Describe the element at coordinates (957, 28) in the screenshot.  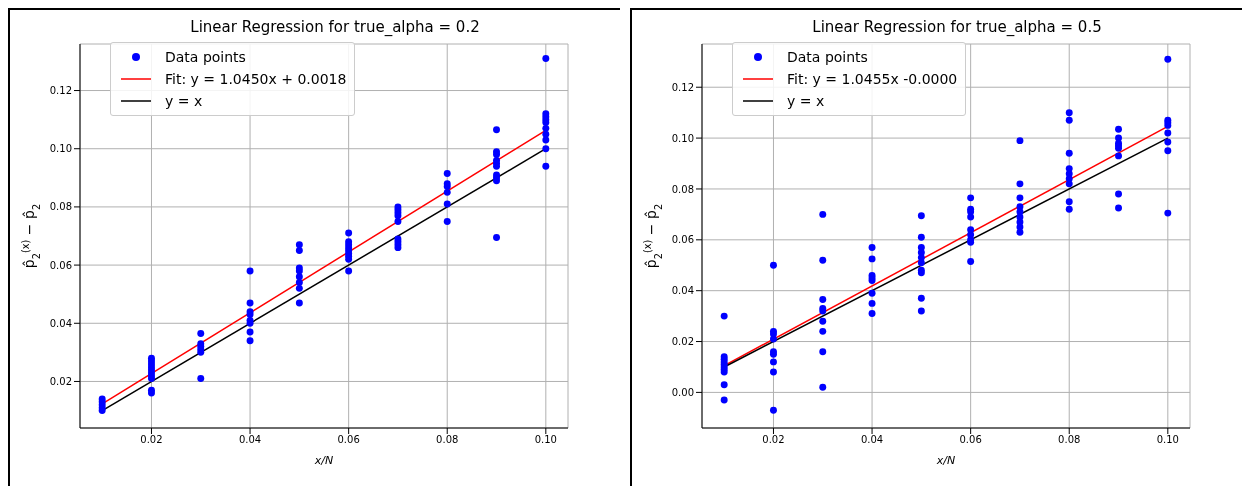
I see `chart-title: Linear Regression for true_alpha = 0.5` at that location.